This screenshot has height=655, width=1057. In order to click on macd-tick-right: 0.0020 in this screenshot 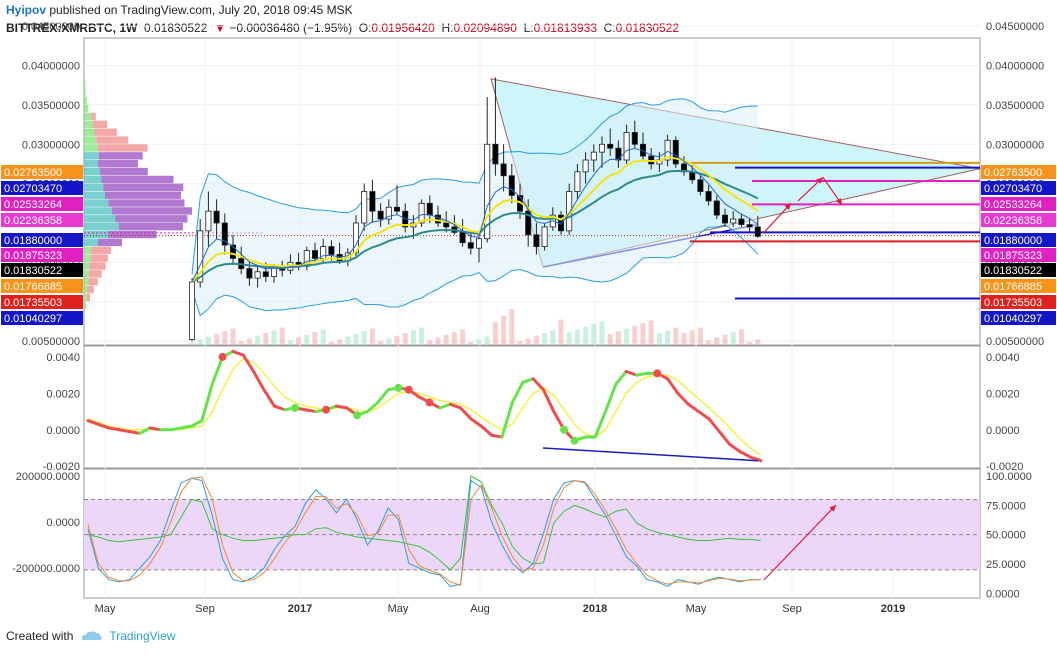, I will do `click(1003, 394)`.